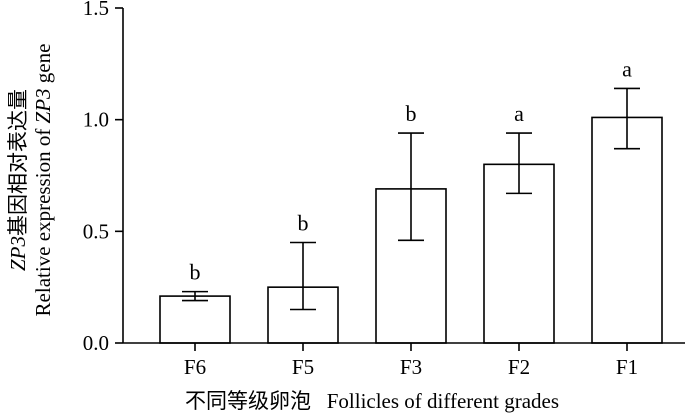  Describe the element at coordinates (18, 180) in the screenshot. I see `y-axis-title-line1: ZP3基因相对表达量` at that location.